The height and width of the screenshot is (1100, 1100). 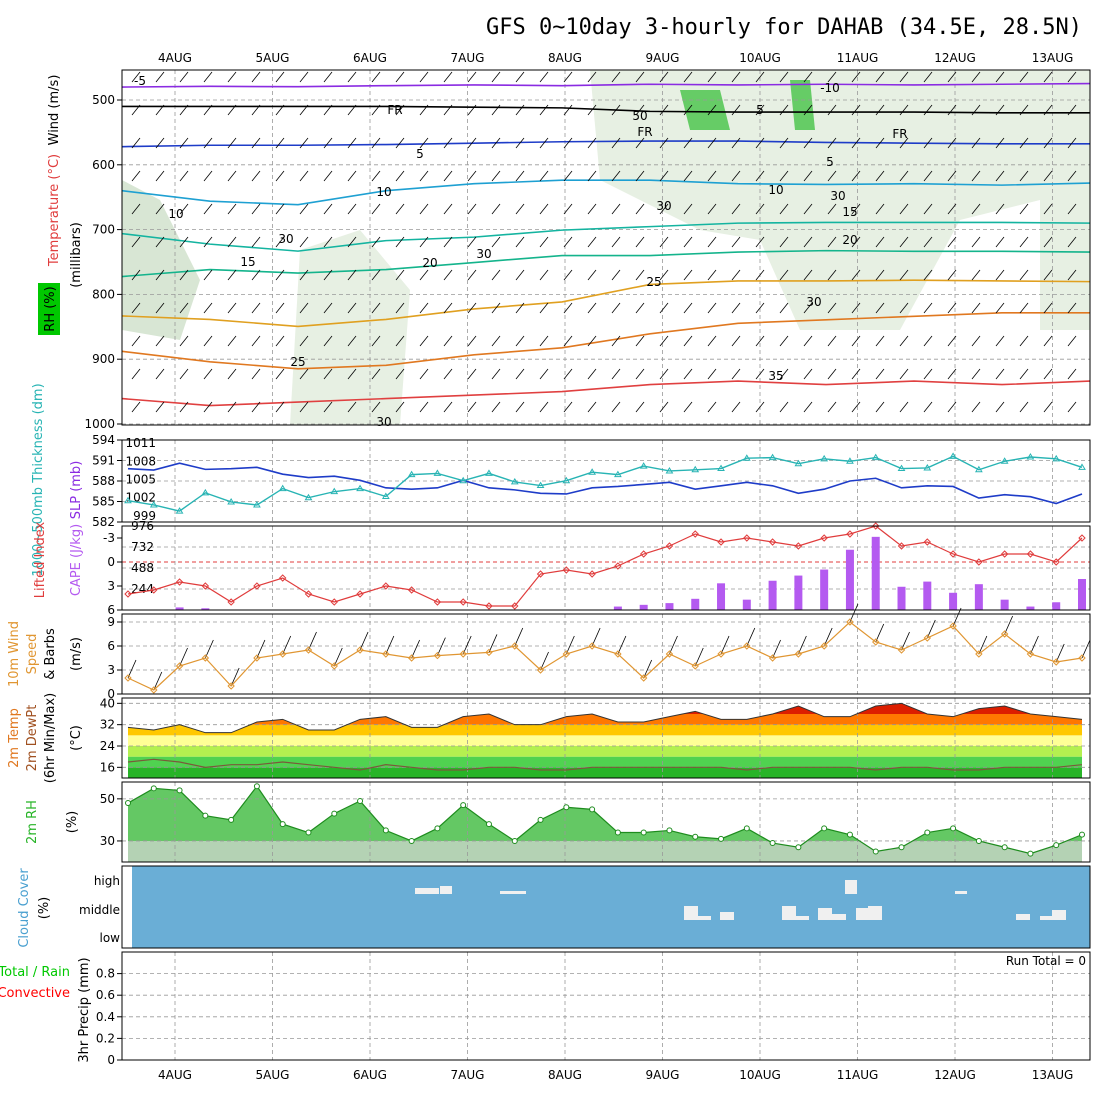 I want to click on contour-label: 20, so click(x=849, y=240).